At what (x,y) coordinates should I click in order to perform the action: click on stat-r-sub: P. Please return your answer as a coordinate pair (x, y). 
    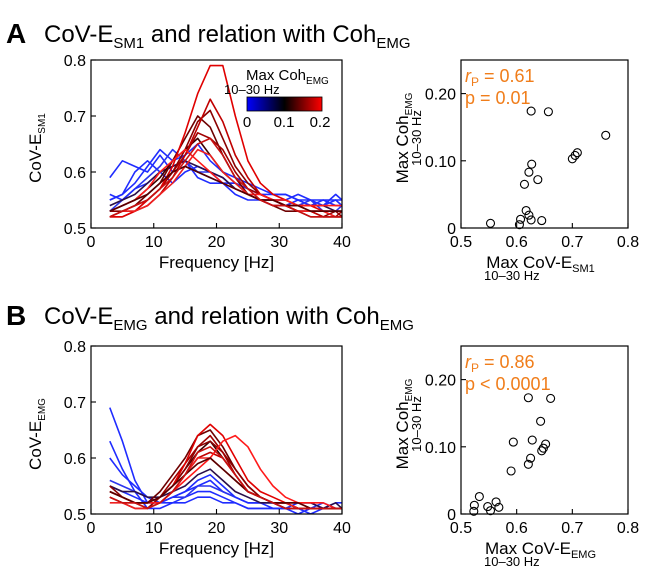
    Looking at the image, I should click on (475, 368).